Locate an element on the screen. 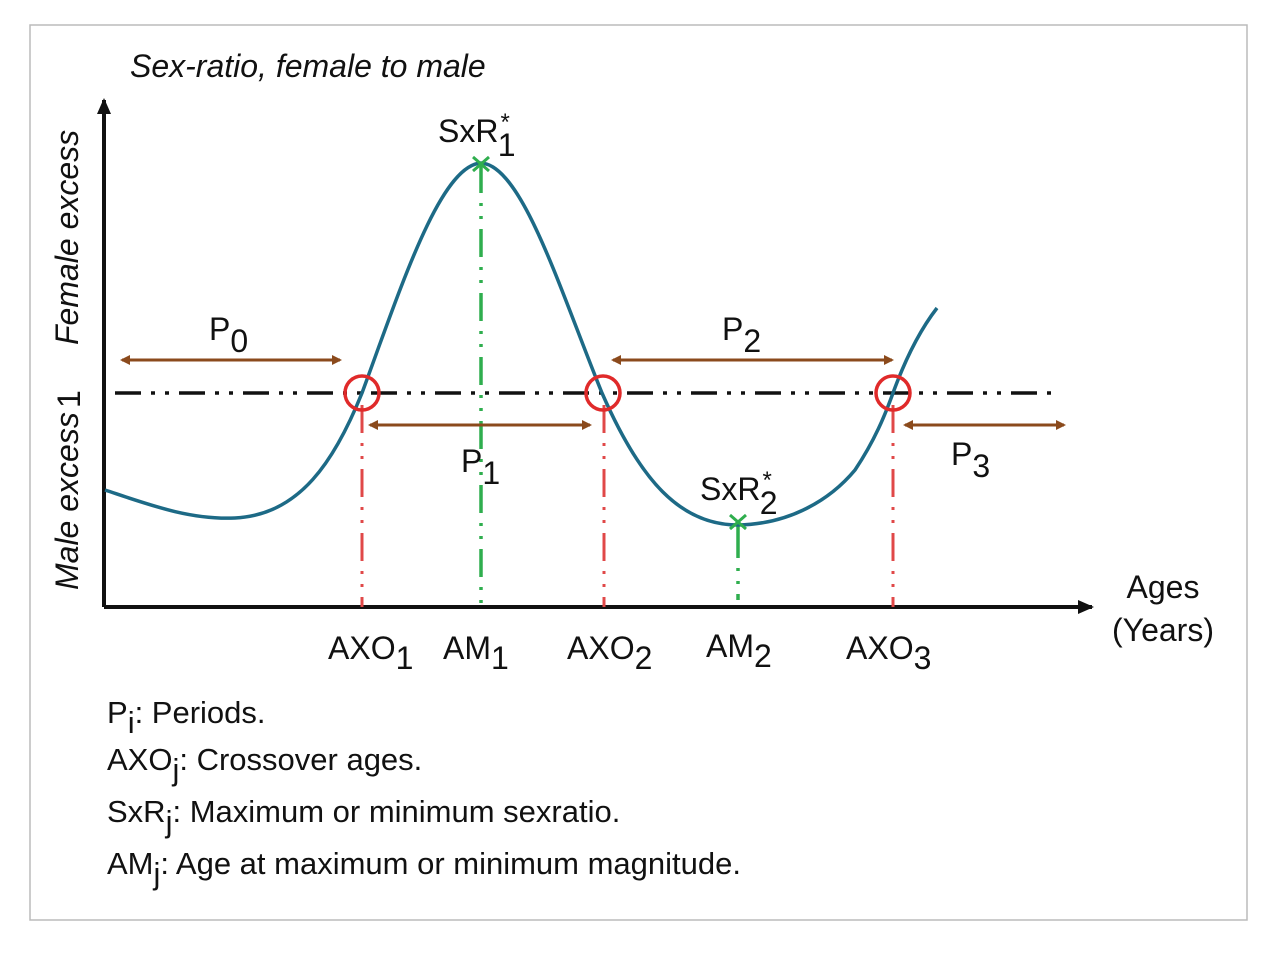  x-marker-axo3: AXO3 is located at coordinates (888, 653).